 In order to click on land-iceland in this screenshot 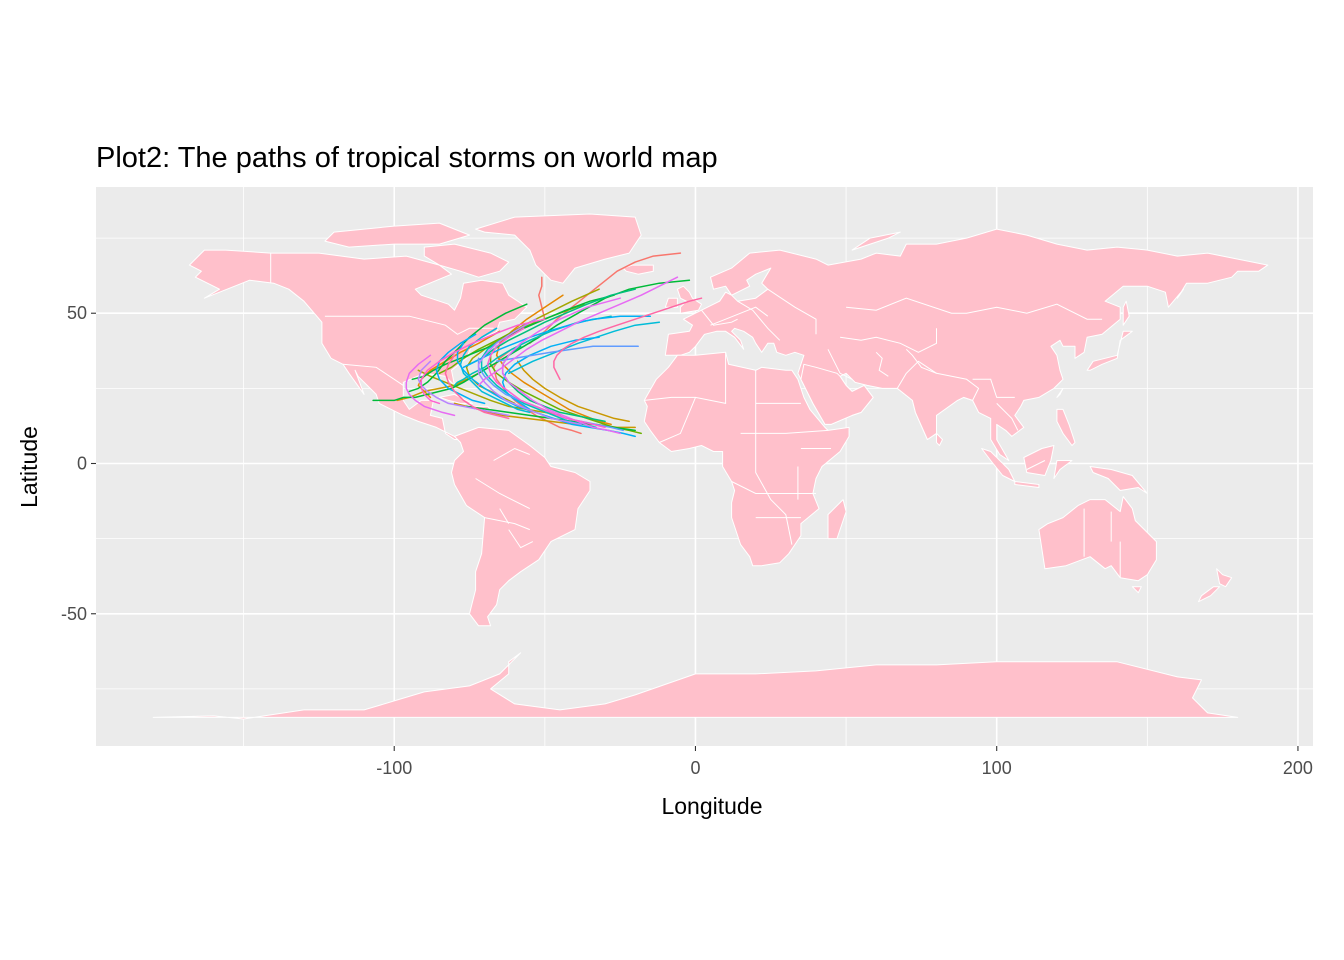, I will do `click(638, 269)`.